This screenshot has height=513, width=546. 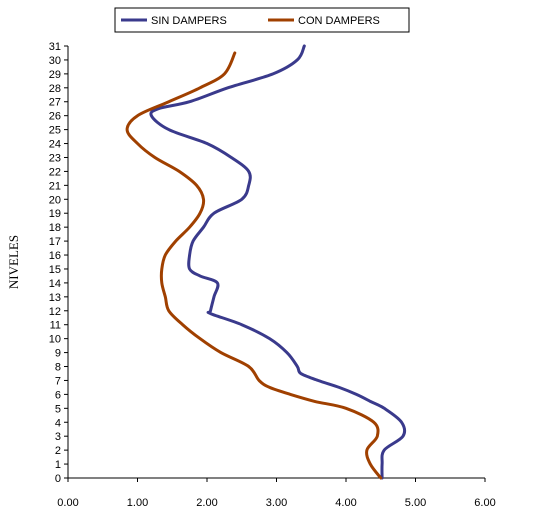 What do you see at coordinates (58, 479) in the screenshot?
I see `y-tick-label: 0` at bounding box center [58, 479].